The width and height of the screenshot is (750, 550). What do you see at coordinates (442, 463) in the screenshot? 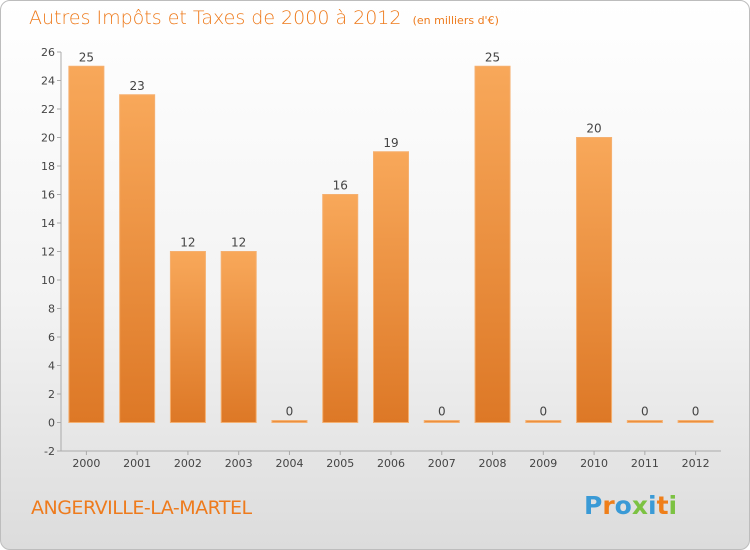
I see `x-tick-label: 2007` at bounding box center [442, 463].